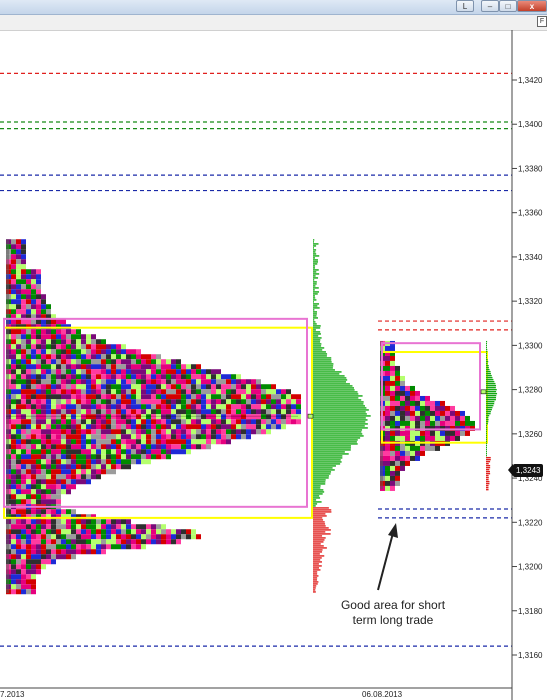  Describe the element at coordinates (532, 6) in the screenshot. I see `close-button: x` at that location.